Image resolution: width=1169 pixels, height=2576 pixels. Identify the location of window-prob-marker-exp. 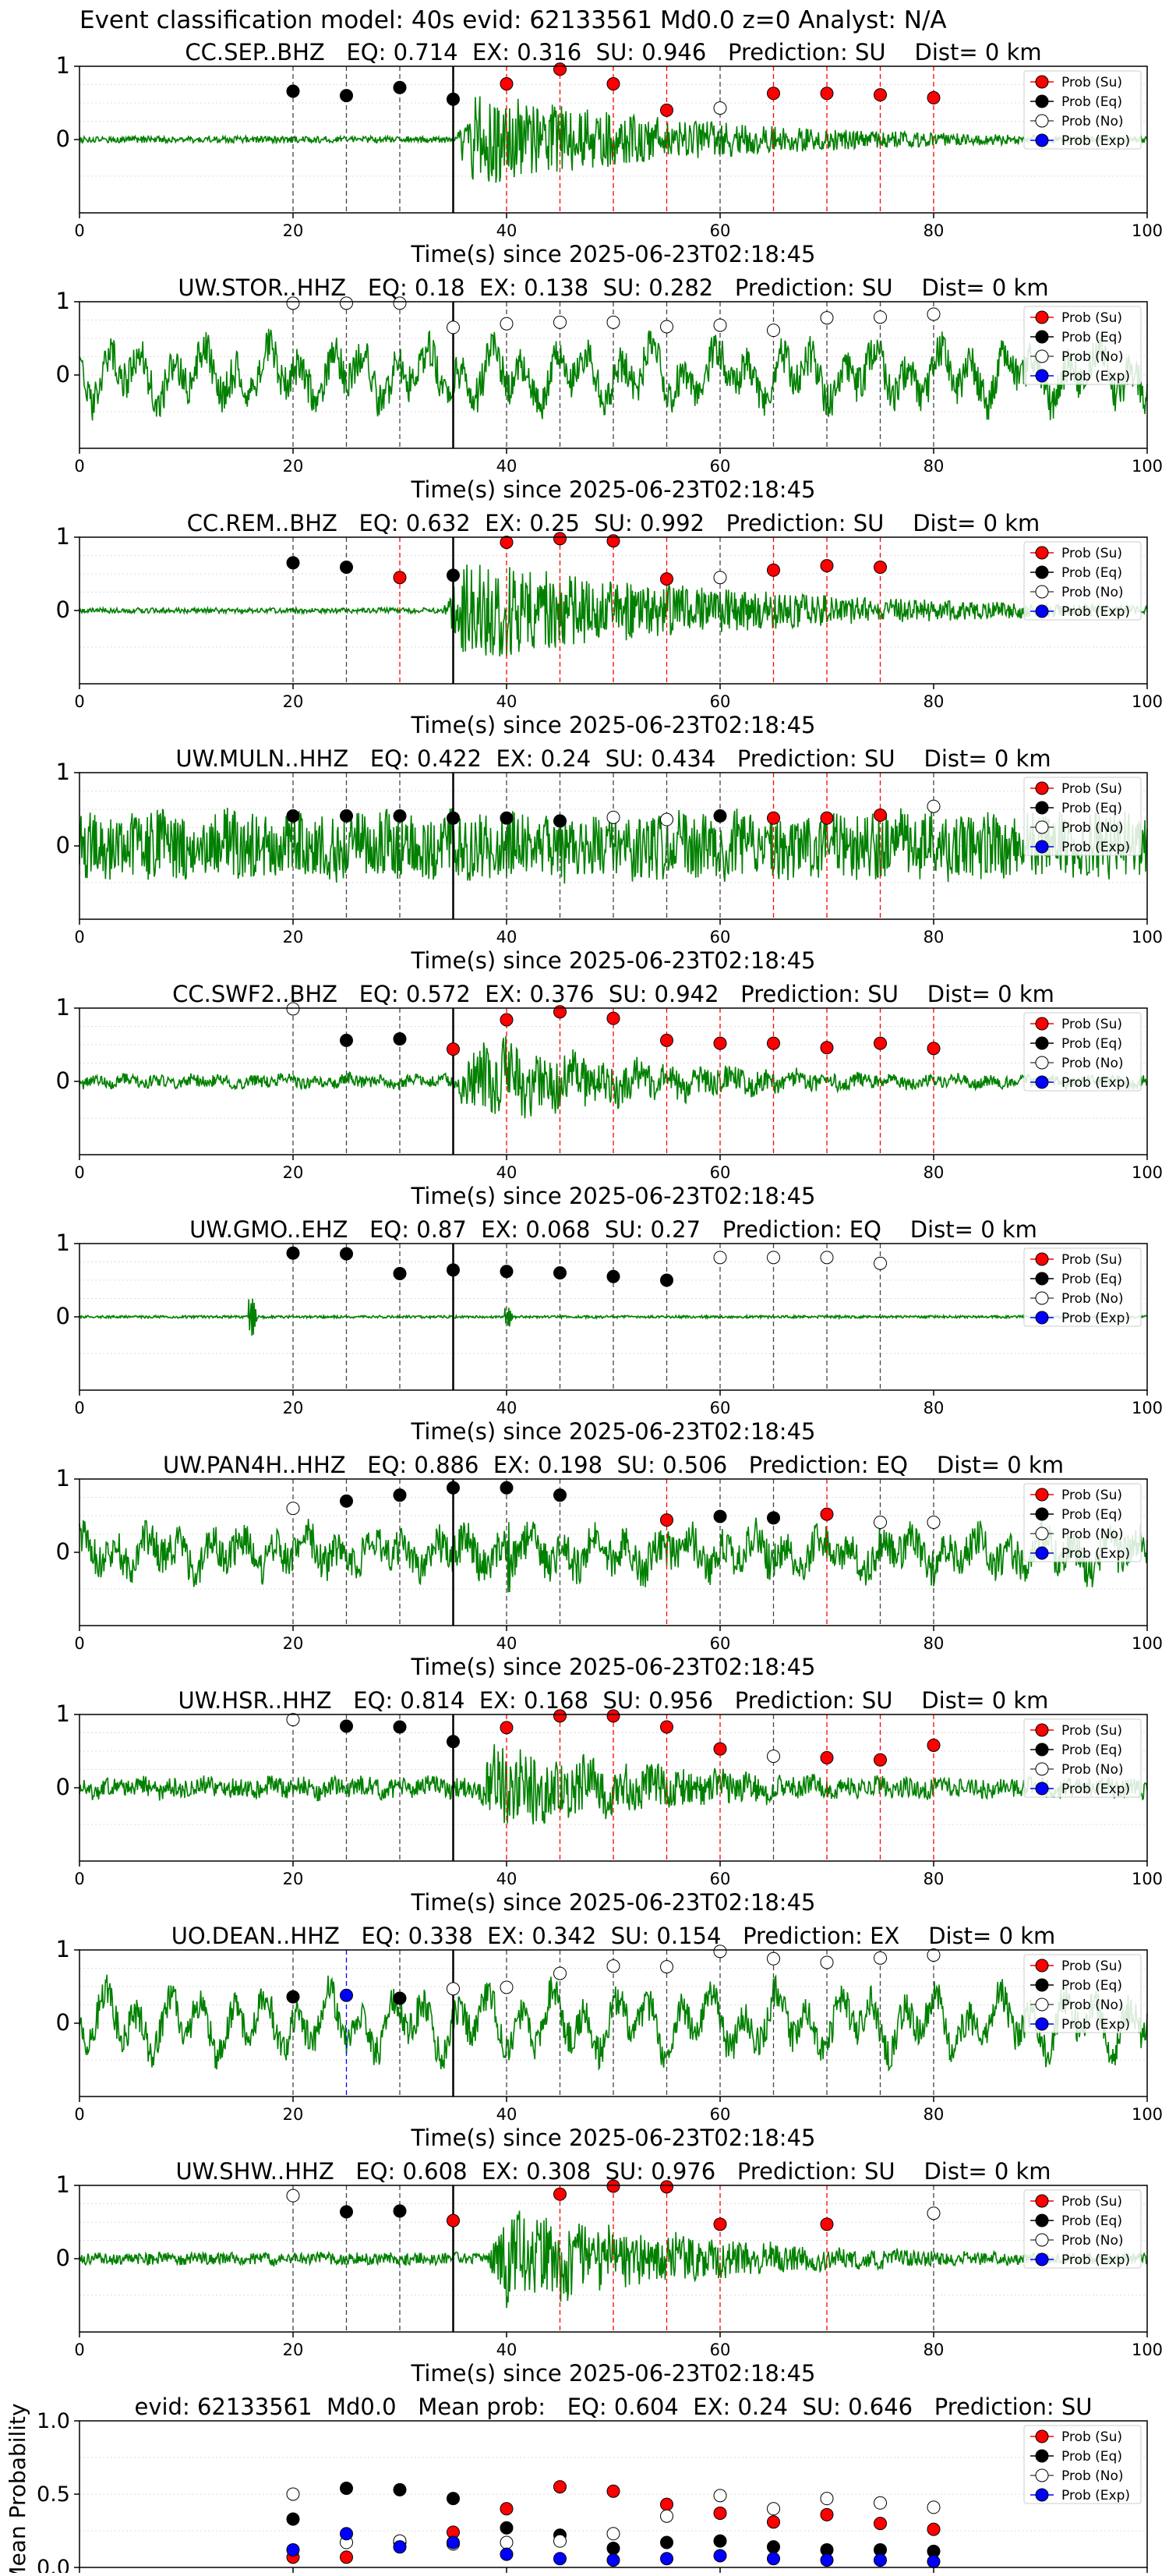
(347, 1995).